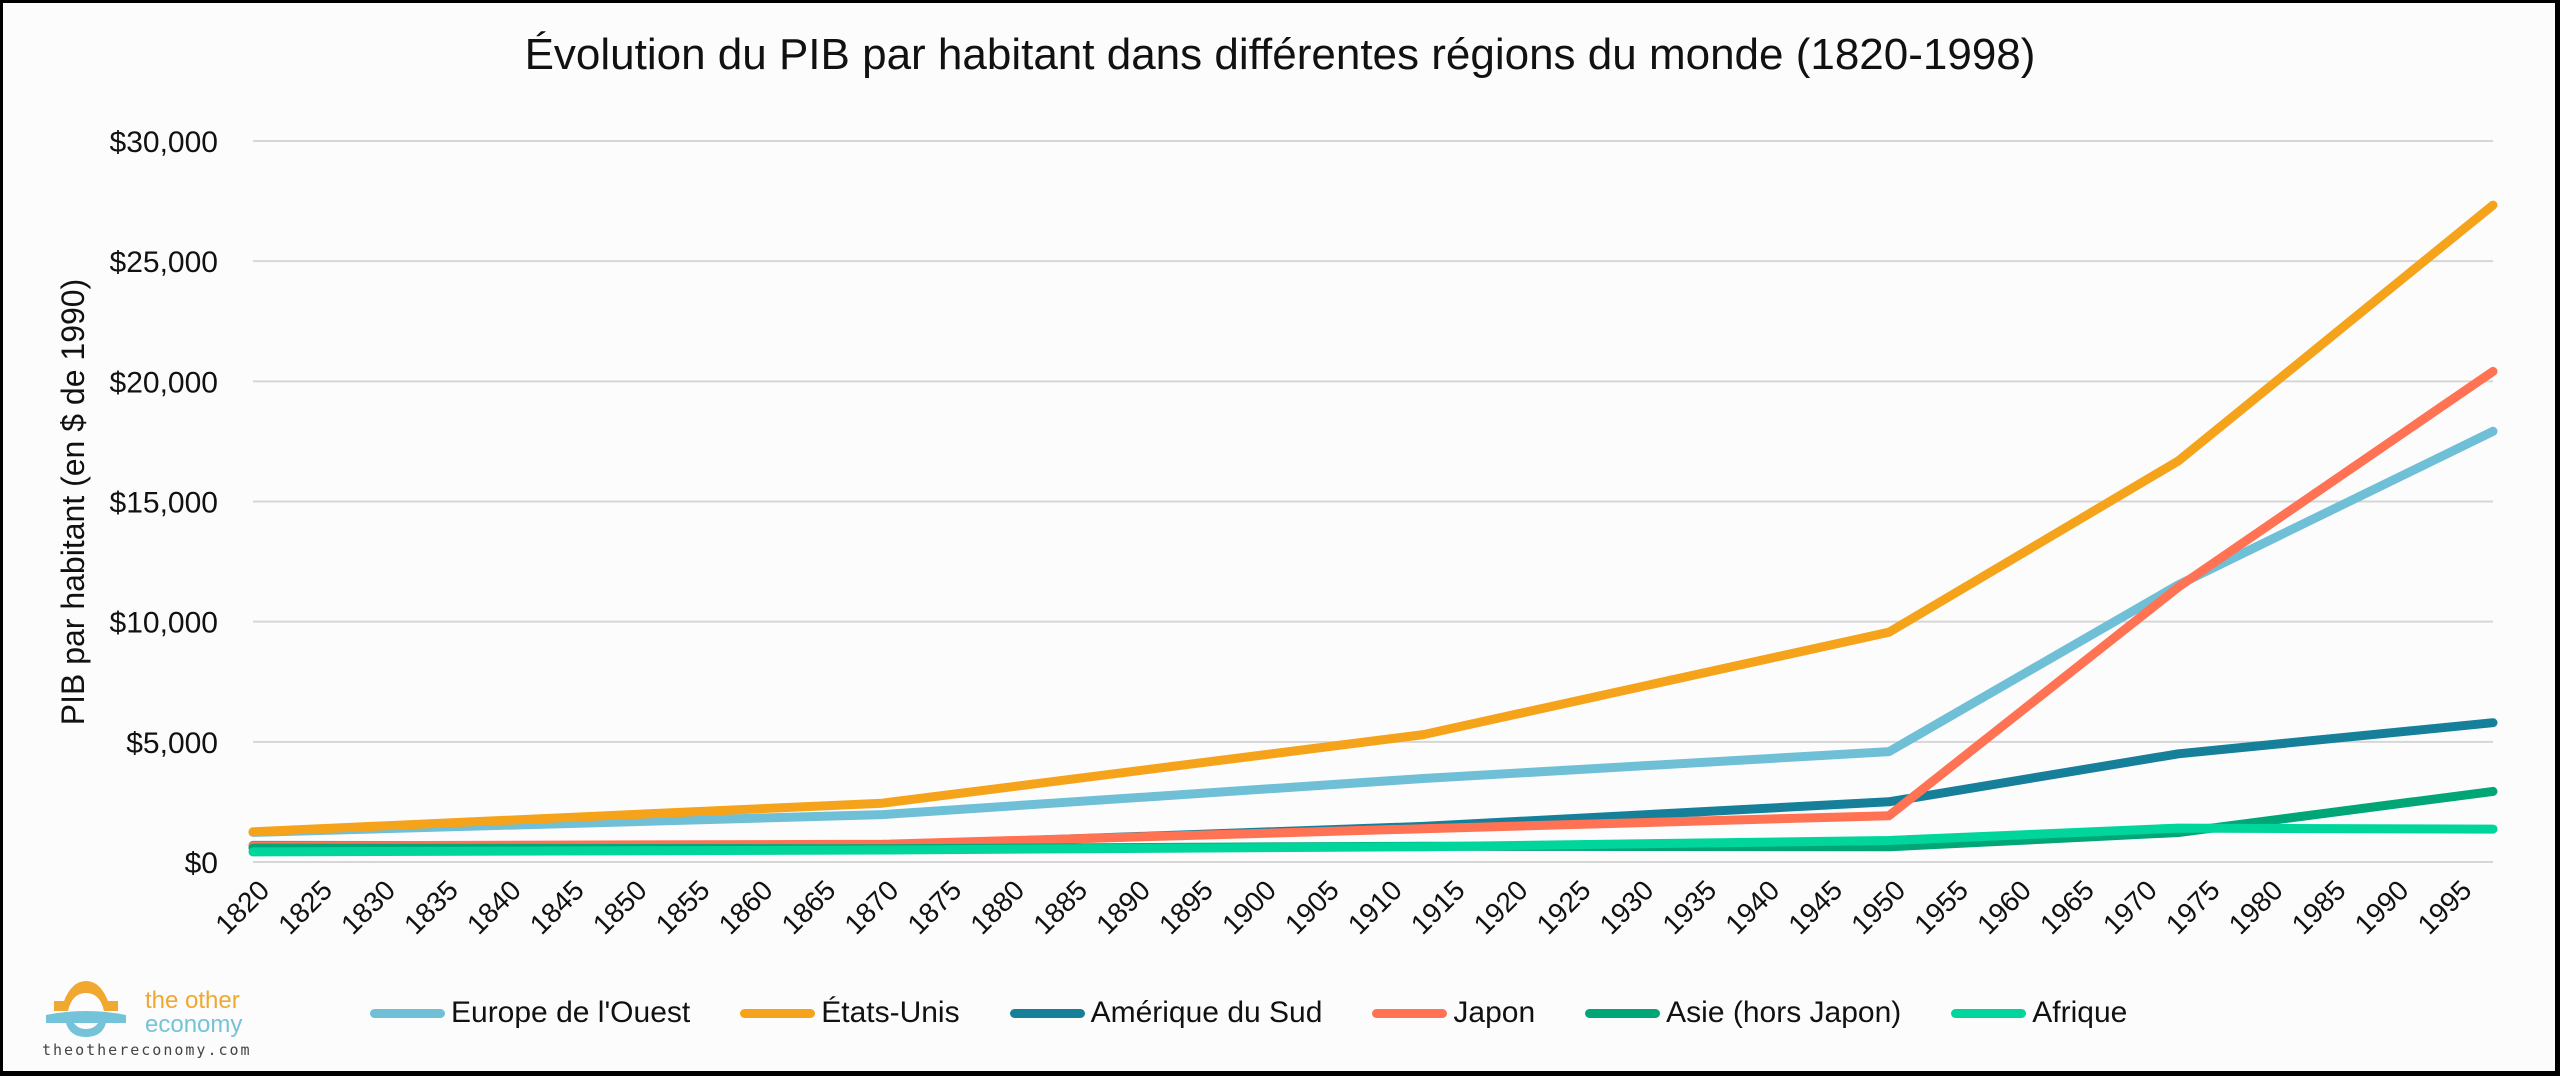 Image resolution: width=2560 pixels, height=1076 pixels. What do you see at coordinates (242, 907) in the screenshot?
I see `x-tick-label: 1820` at bounding box center [242, 907].